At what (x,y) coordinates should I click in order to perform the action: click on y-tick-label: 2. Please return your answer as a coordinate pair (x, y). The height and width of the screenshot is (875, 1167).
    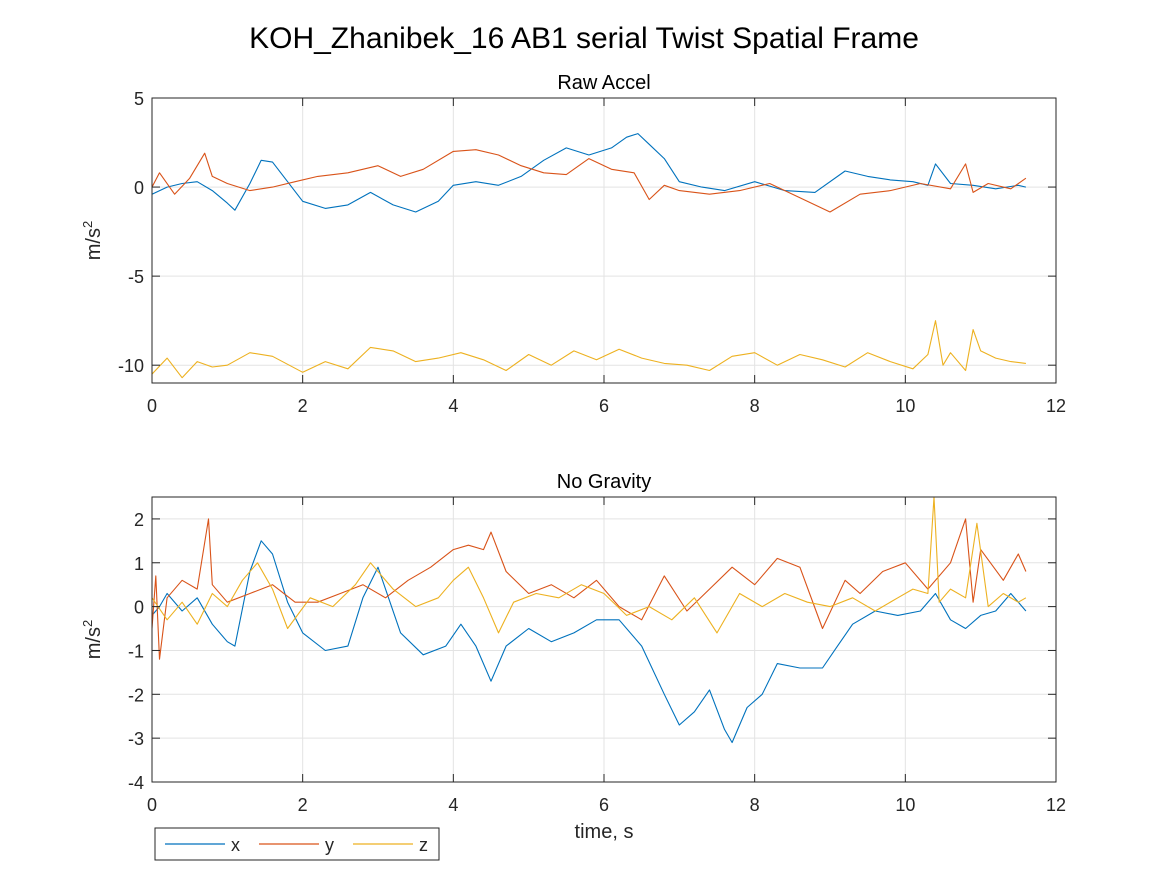
    Looking at the image, I should click on (139, 520).